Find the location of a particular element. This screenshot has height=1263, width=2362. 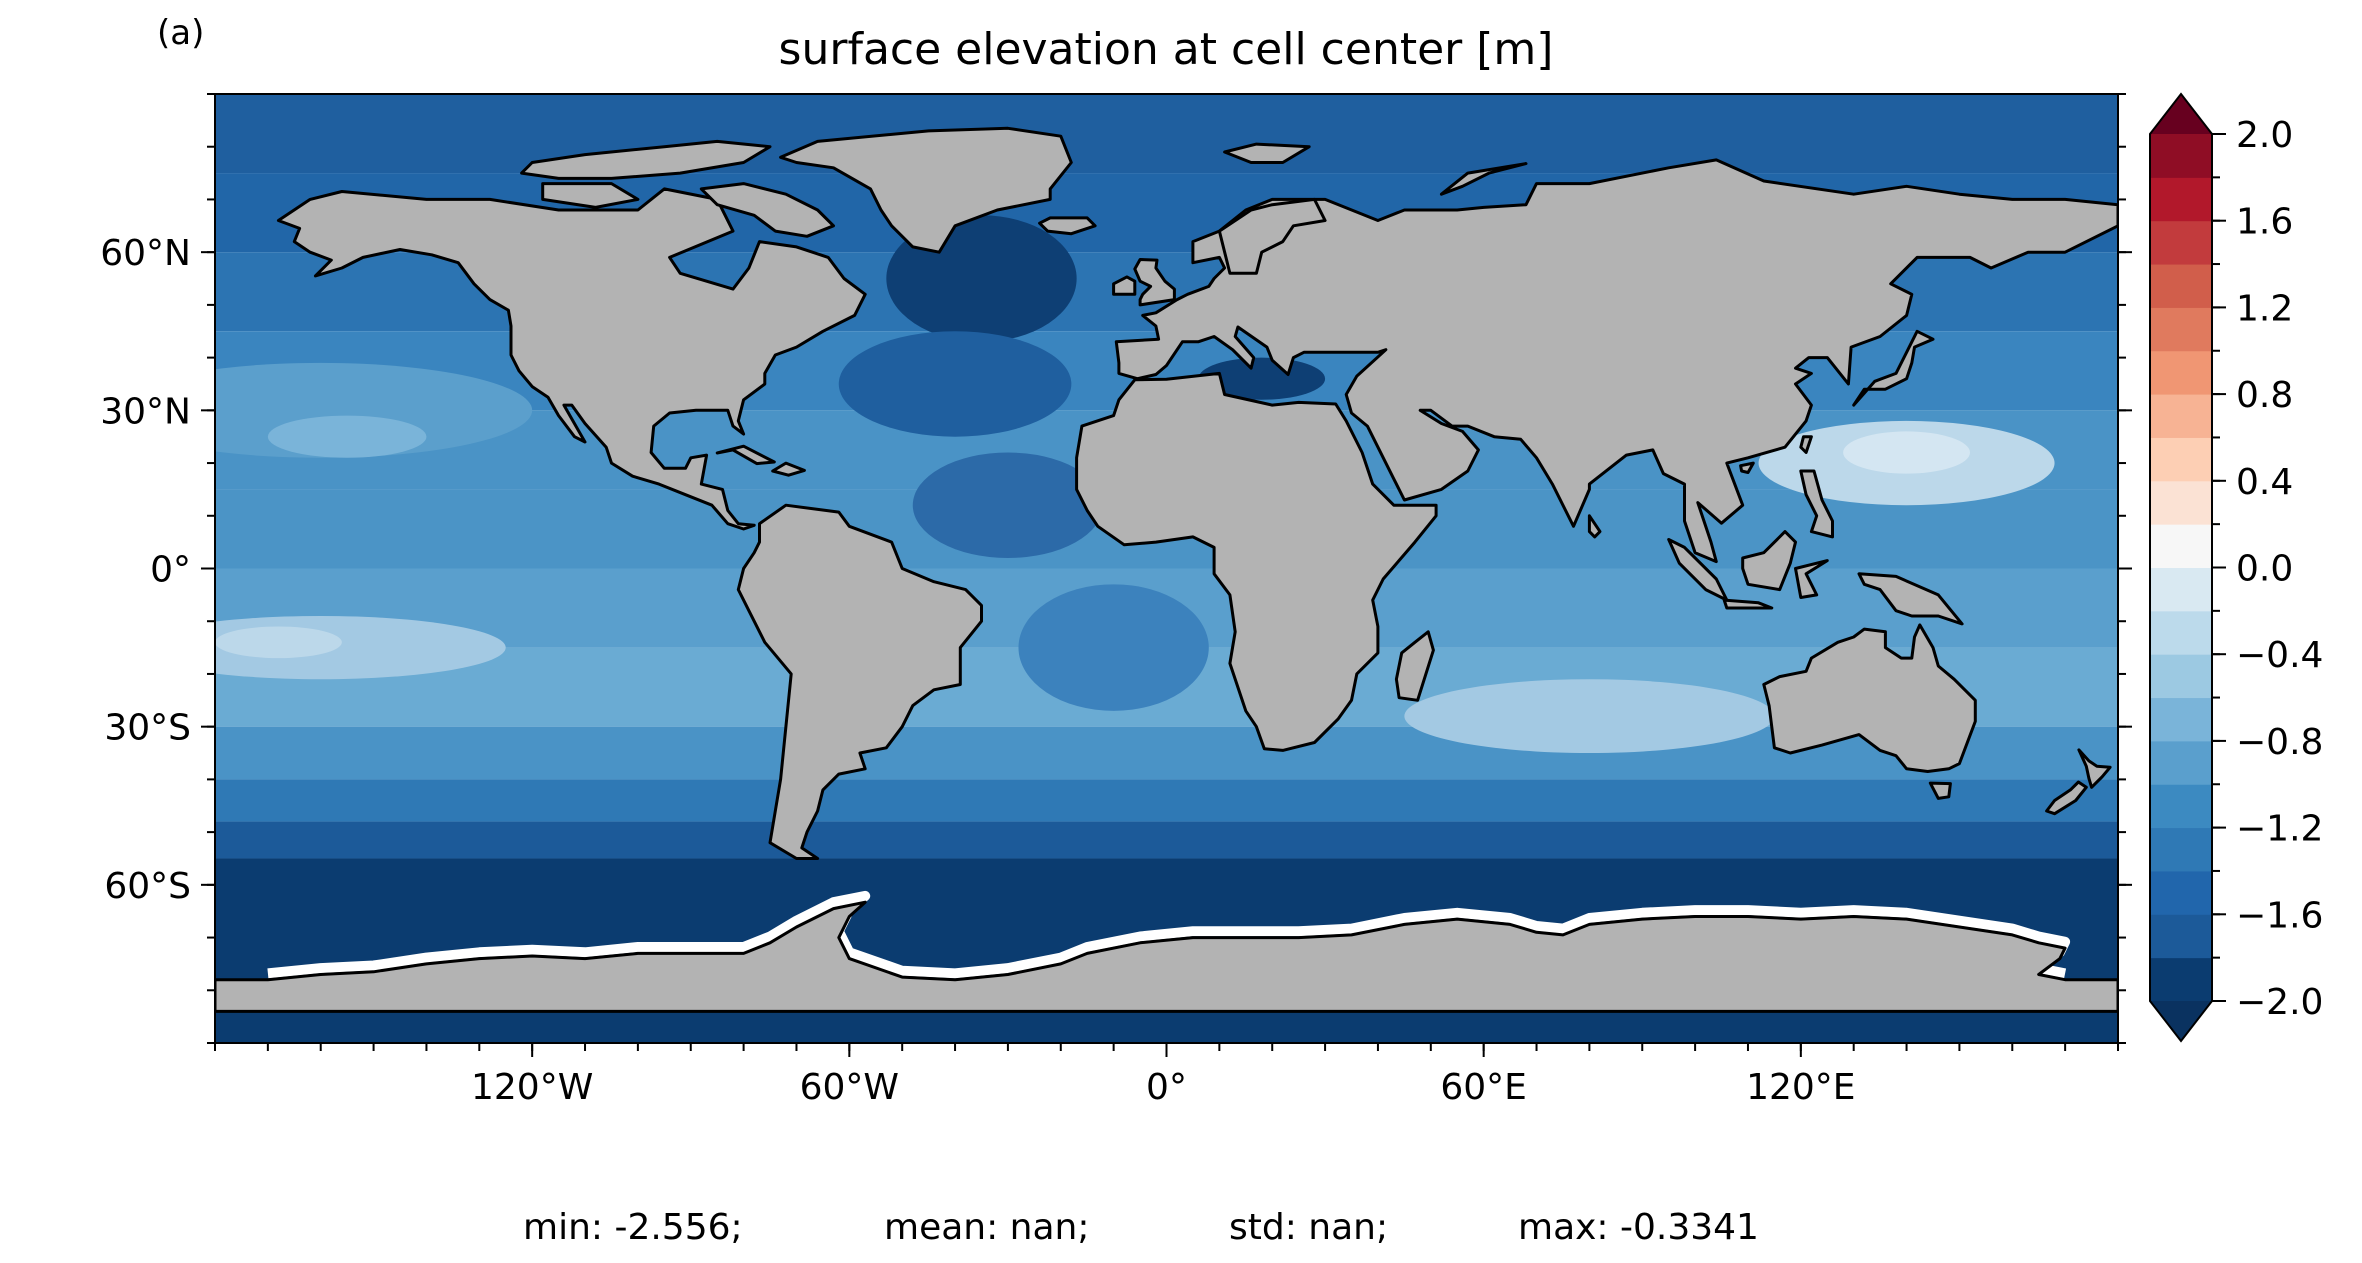

patch-south-atlantic is located at coordinates (1113, 647).